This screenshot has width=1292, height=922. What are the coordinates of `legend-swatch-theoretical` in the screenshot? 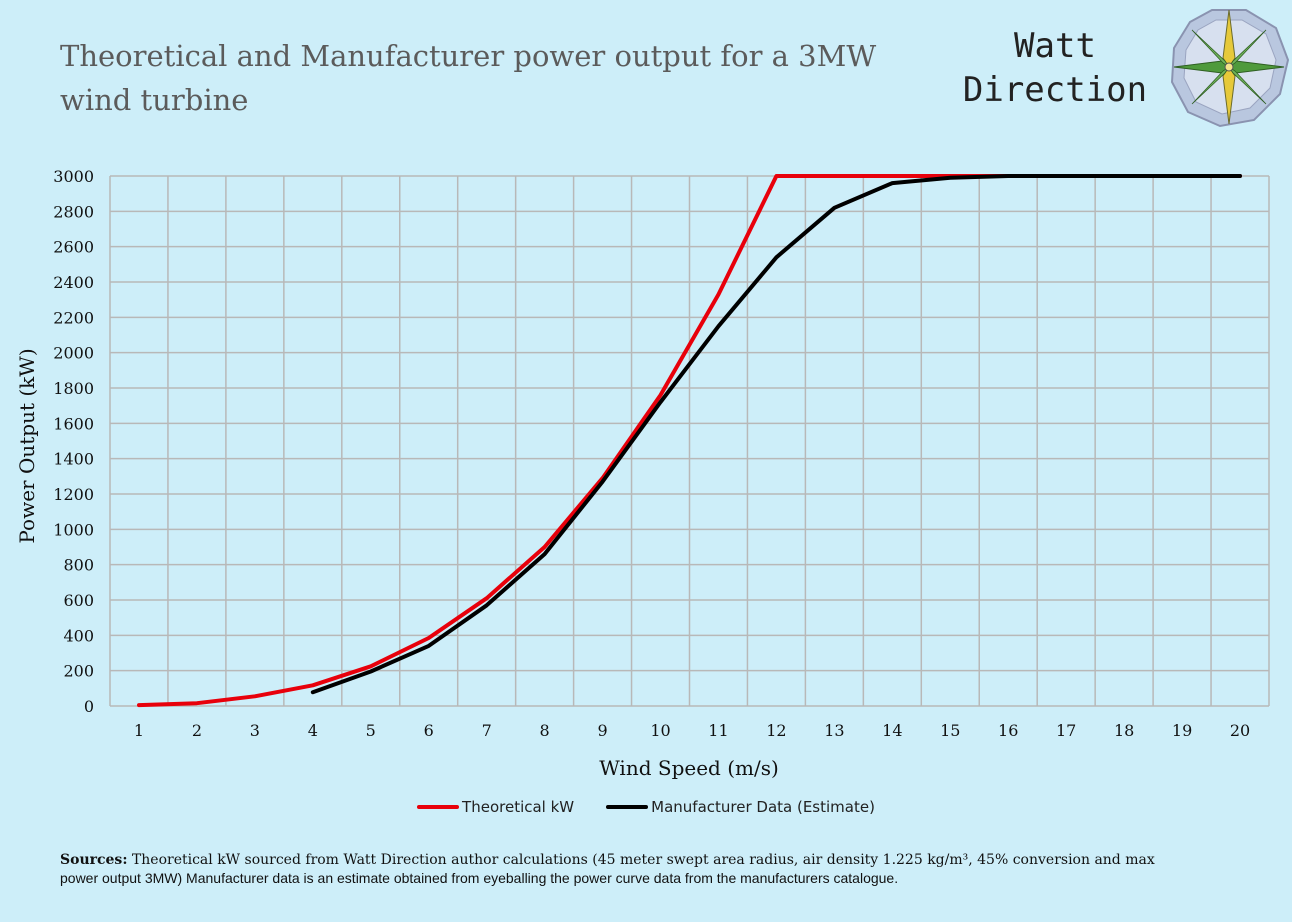 It's located at (438, 807).